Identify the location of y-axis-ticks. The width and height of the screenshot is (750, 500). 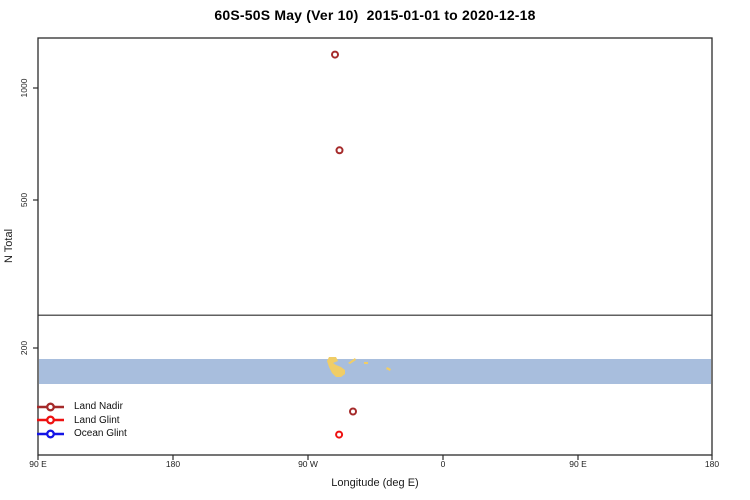
(35, 218).